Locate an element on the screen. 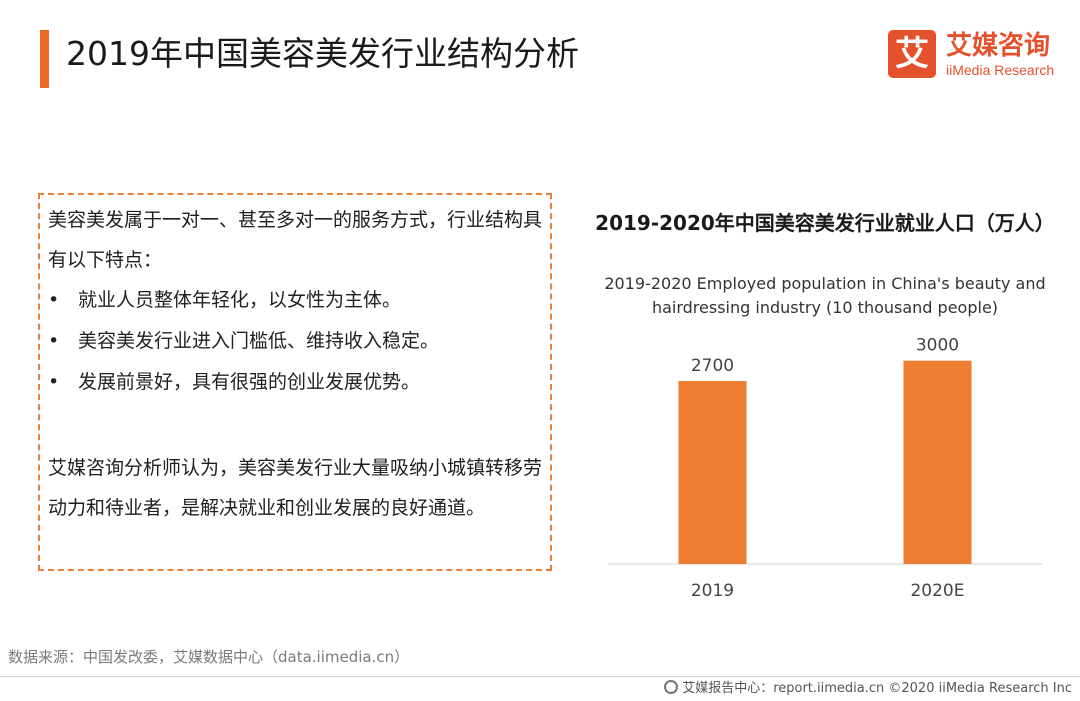 The width and height of the screenshot is (1080, 701). globe-icon is located at coordinates (671, 687).